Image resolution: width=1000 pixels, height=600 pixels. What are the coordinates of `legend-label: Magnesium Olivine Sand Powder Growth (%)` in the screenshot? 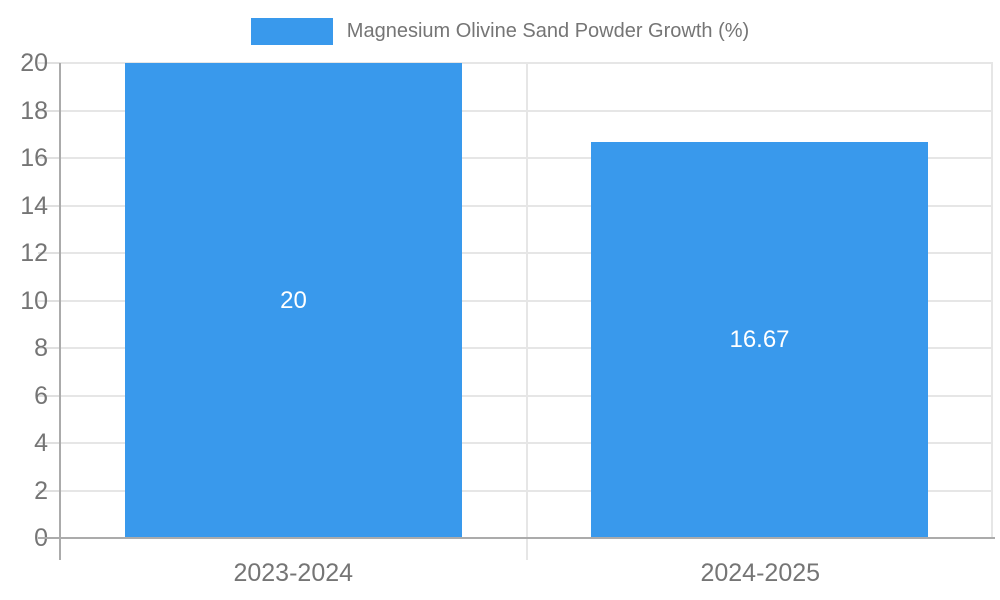 It's located at (548, 30).